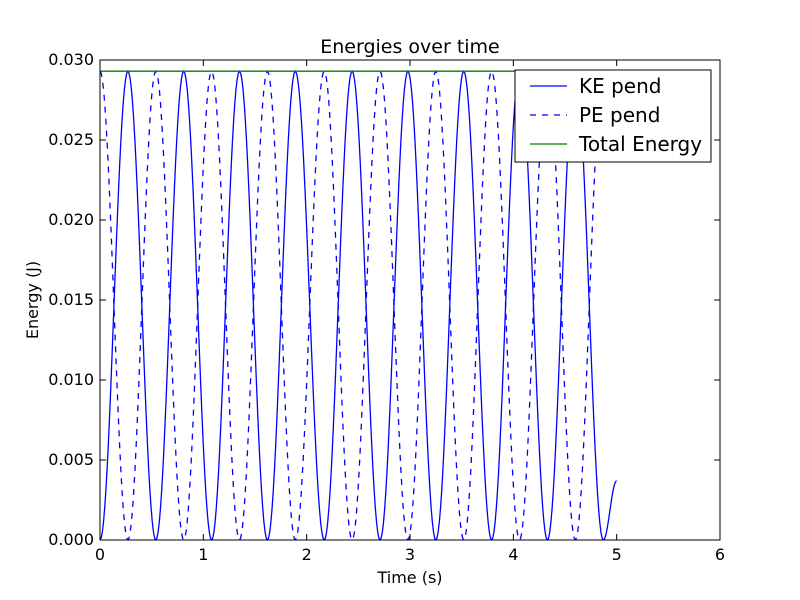  I want to click on x-tick-label: 3, so click(410, 554).